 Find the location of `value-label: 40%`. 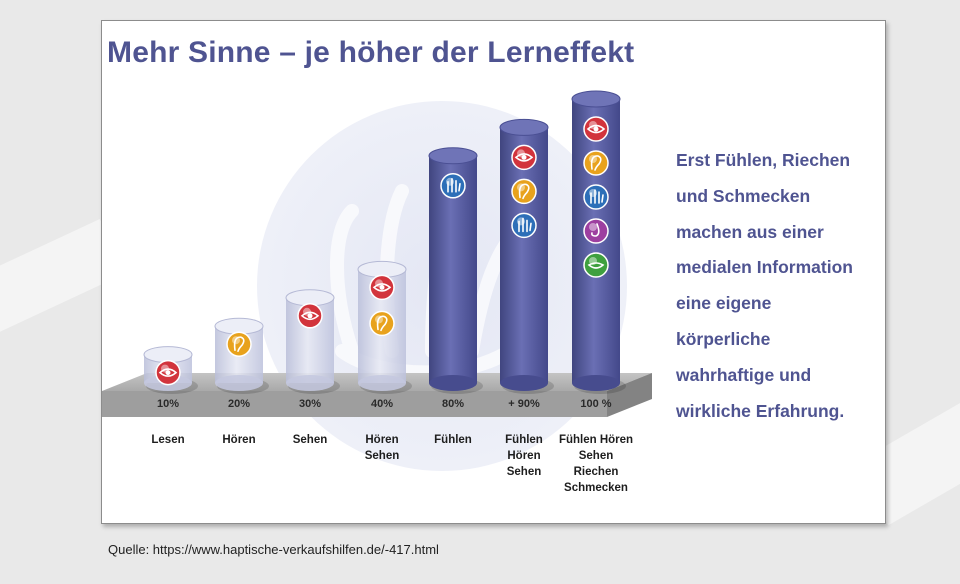

value-label: 40% is located at coordinates (382, 404).